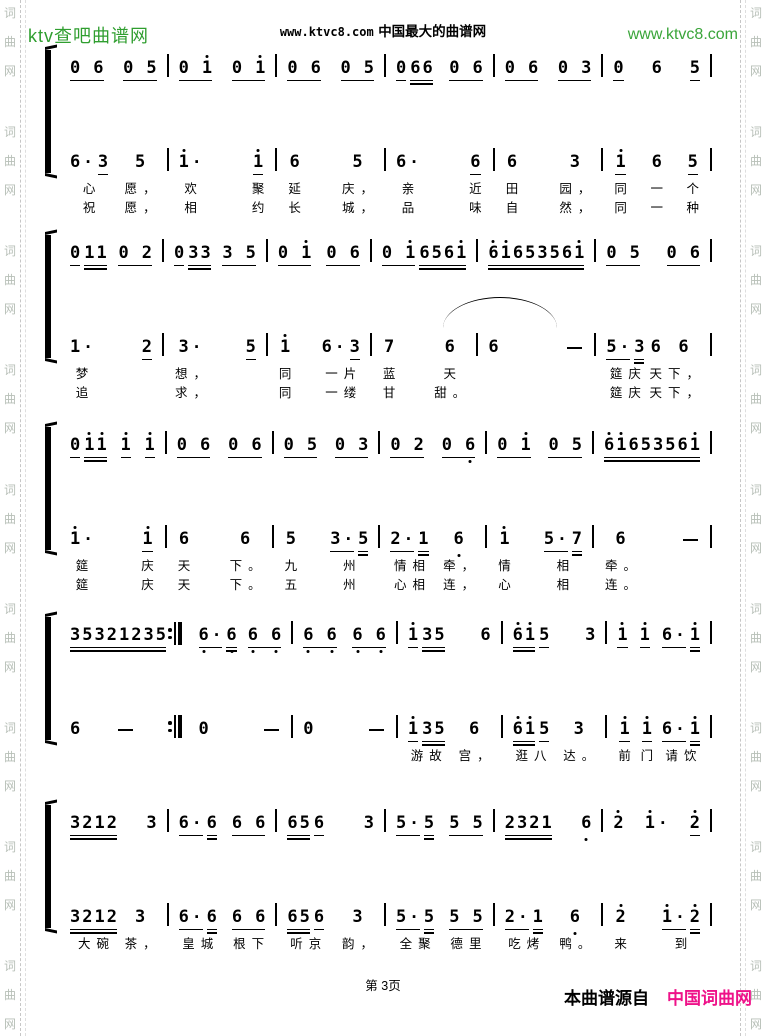 The width and height of the screenshot is (766, 1036). I want to click on beat-notes: 0, so click(204, 726).